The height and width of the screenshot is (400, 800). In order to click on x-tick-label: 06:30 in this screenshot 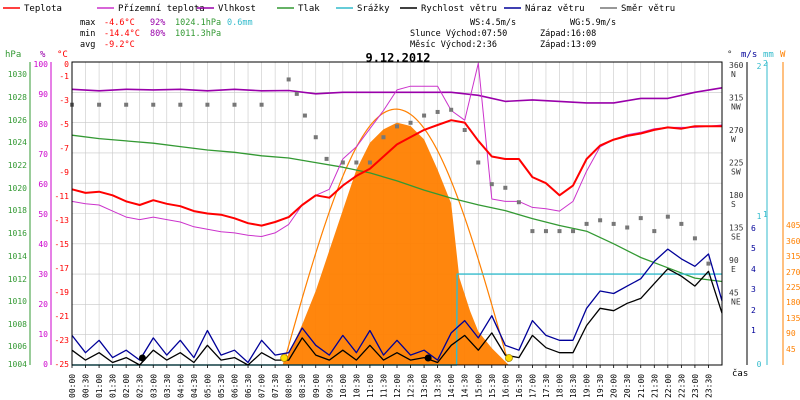, I will do `click(248, 386)`.